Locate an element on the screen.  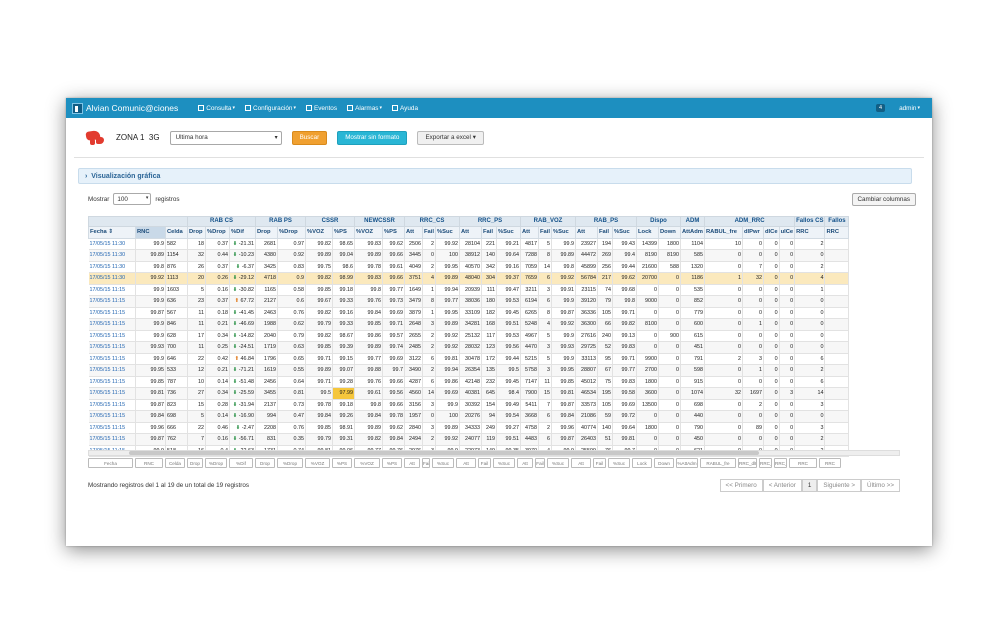
column-header: dlCe is located at coordinates (771, 232).